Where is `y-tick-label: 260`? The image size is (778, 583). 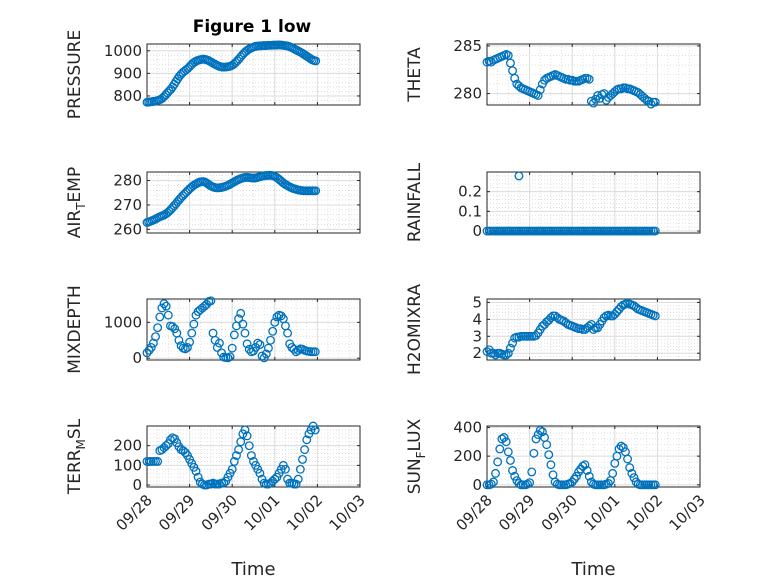
y-tick-label: 260 is located at coordinates (127, 229).